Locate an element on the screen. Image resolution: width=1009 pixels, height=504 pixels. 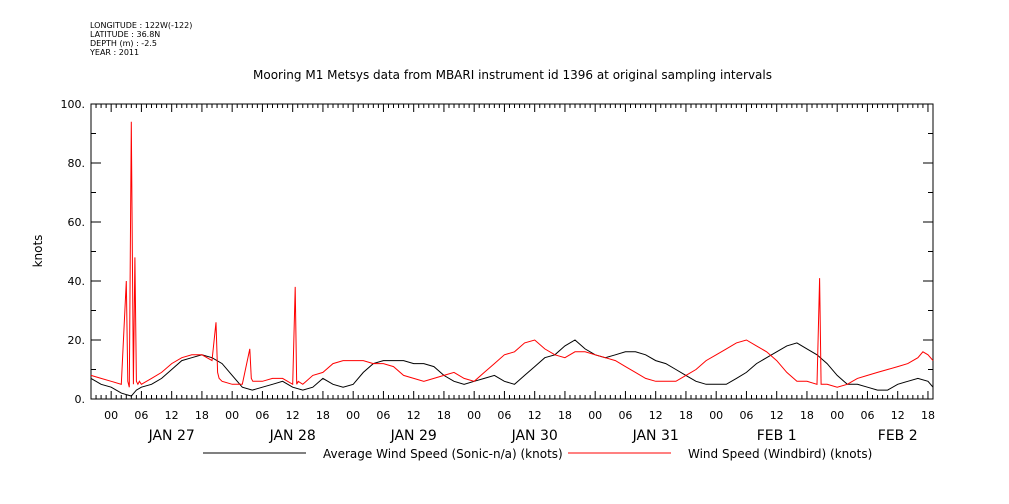
y-tick-labels: 0. 20. 40. 60. 80. 100. is located at coordinates (73, 252).